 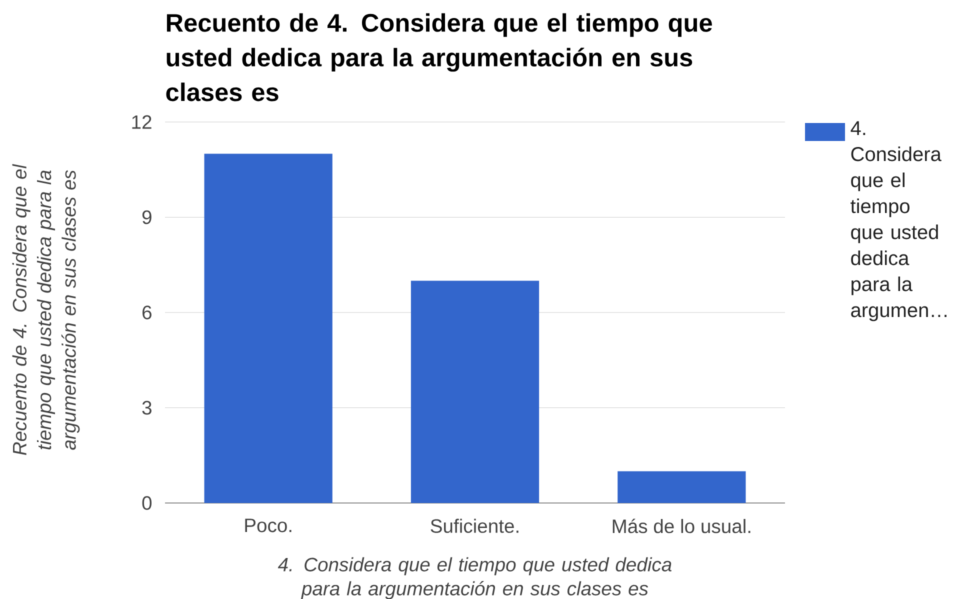 What do you see at coordinates (681, 526) in the screenshot?
I see `x-tick-label: Más de lo usual.` at bounding box center [681, 526].